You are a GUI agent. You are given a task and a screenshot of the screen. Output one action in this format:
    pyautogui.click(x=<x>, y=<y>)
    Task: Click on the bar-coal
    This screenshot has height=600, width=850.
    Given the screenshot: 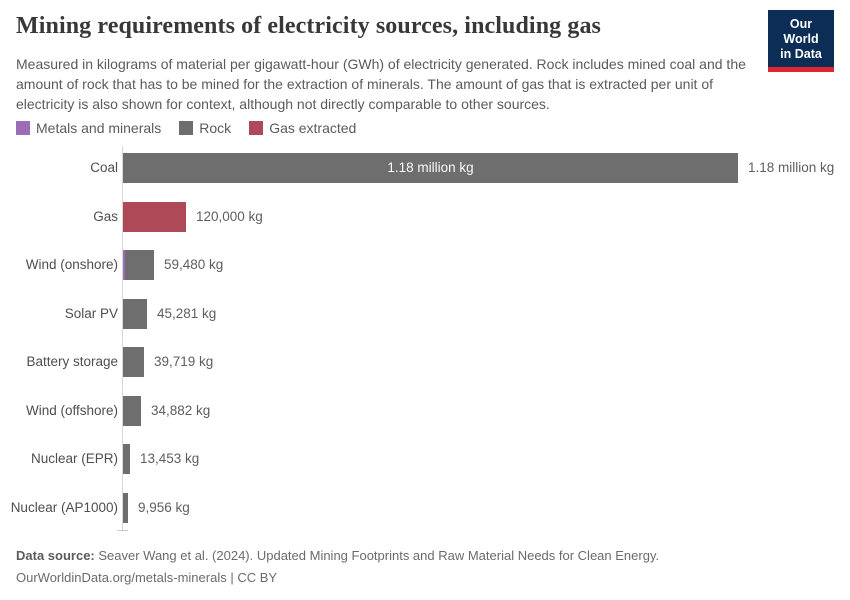 What is the action you would take?
    pyautogui.click(x=430, y=168)
    